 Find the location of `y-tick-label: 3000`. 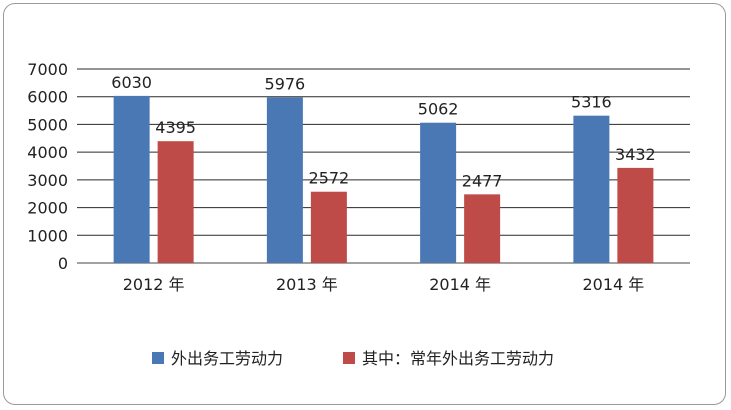

y-tick-label: 3000 is located at coordinates (47, 180).